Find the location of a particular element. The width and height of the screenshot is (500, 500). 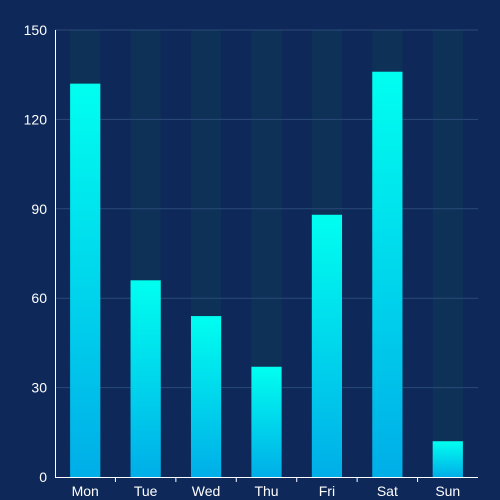

shadow-bar is located at coordinates (447, 253).